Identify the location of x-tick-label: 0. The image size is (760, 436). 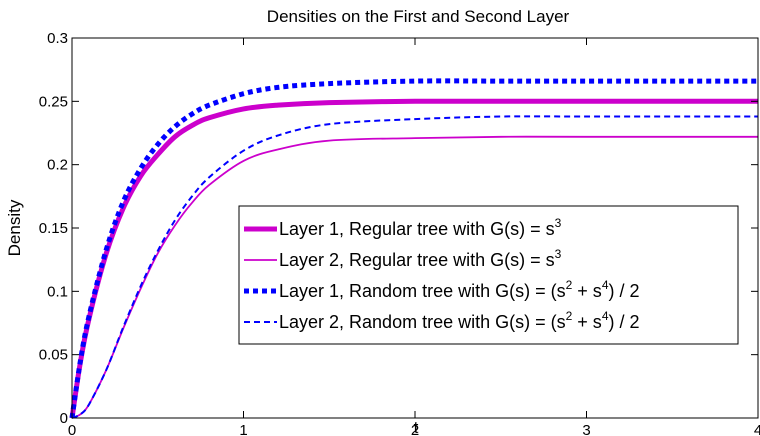
(72, 429).